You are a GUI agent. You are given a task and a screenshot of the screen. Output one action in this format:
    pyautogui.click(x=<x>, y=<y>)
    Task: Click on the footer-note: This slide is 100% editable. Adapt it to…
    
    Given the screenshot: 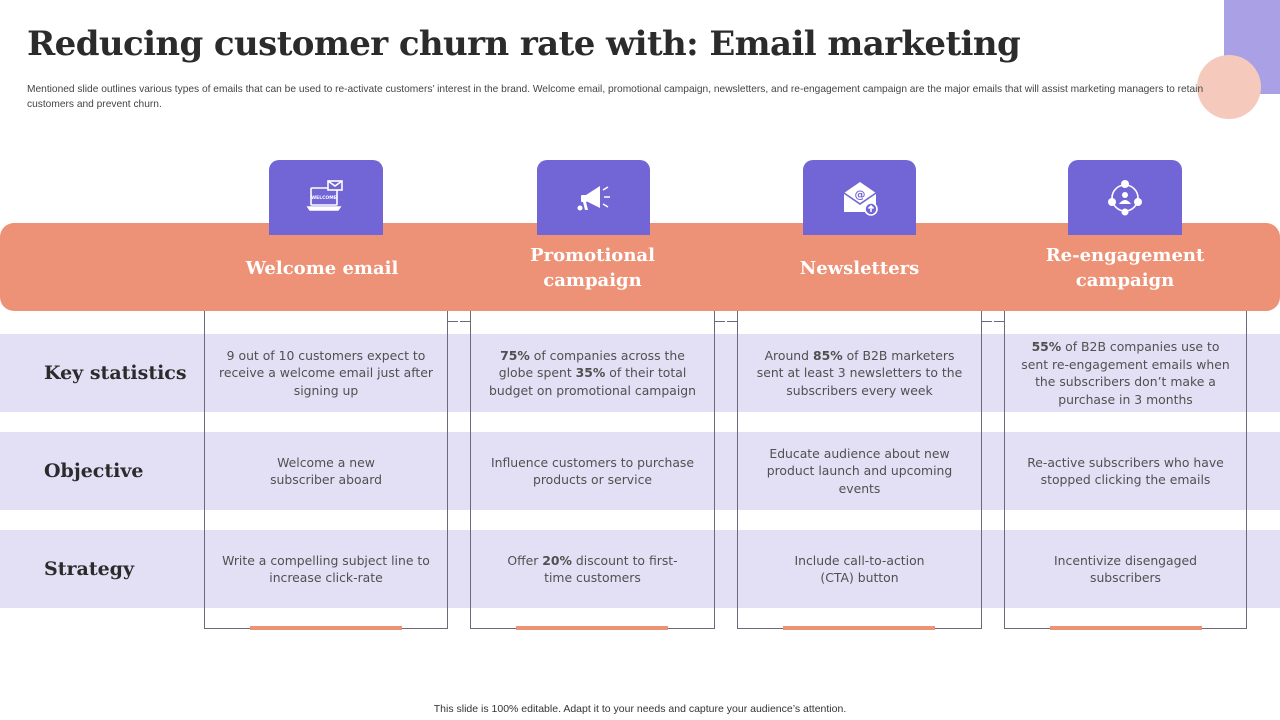 What is the action you would take?
    pyautogui.click(x=640, y=709)
    